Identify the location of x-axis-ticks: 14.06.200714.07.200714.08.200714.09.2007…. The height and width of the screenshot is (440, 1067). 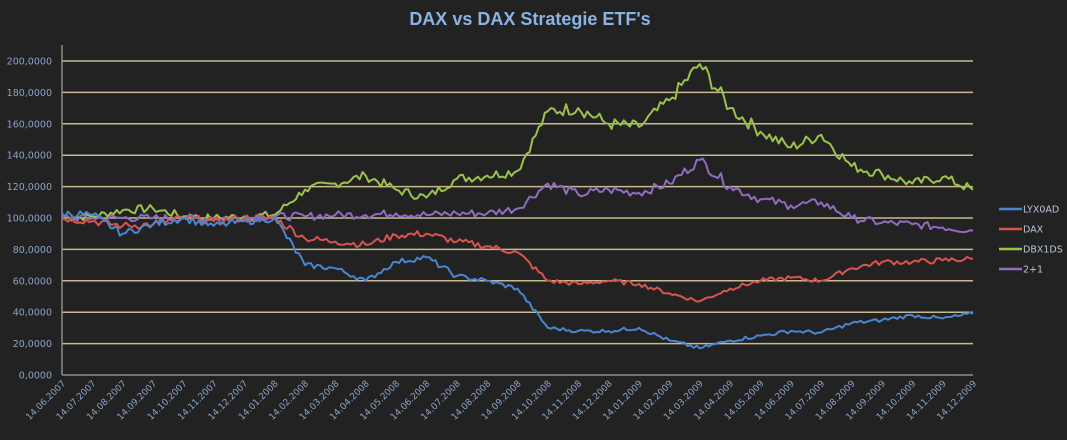
(502, 401).